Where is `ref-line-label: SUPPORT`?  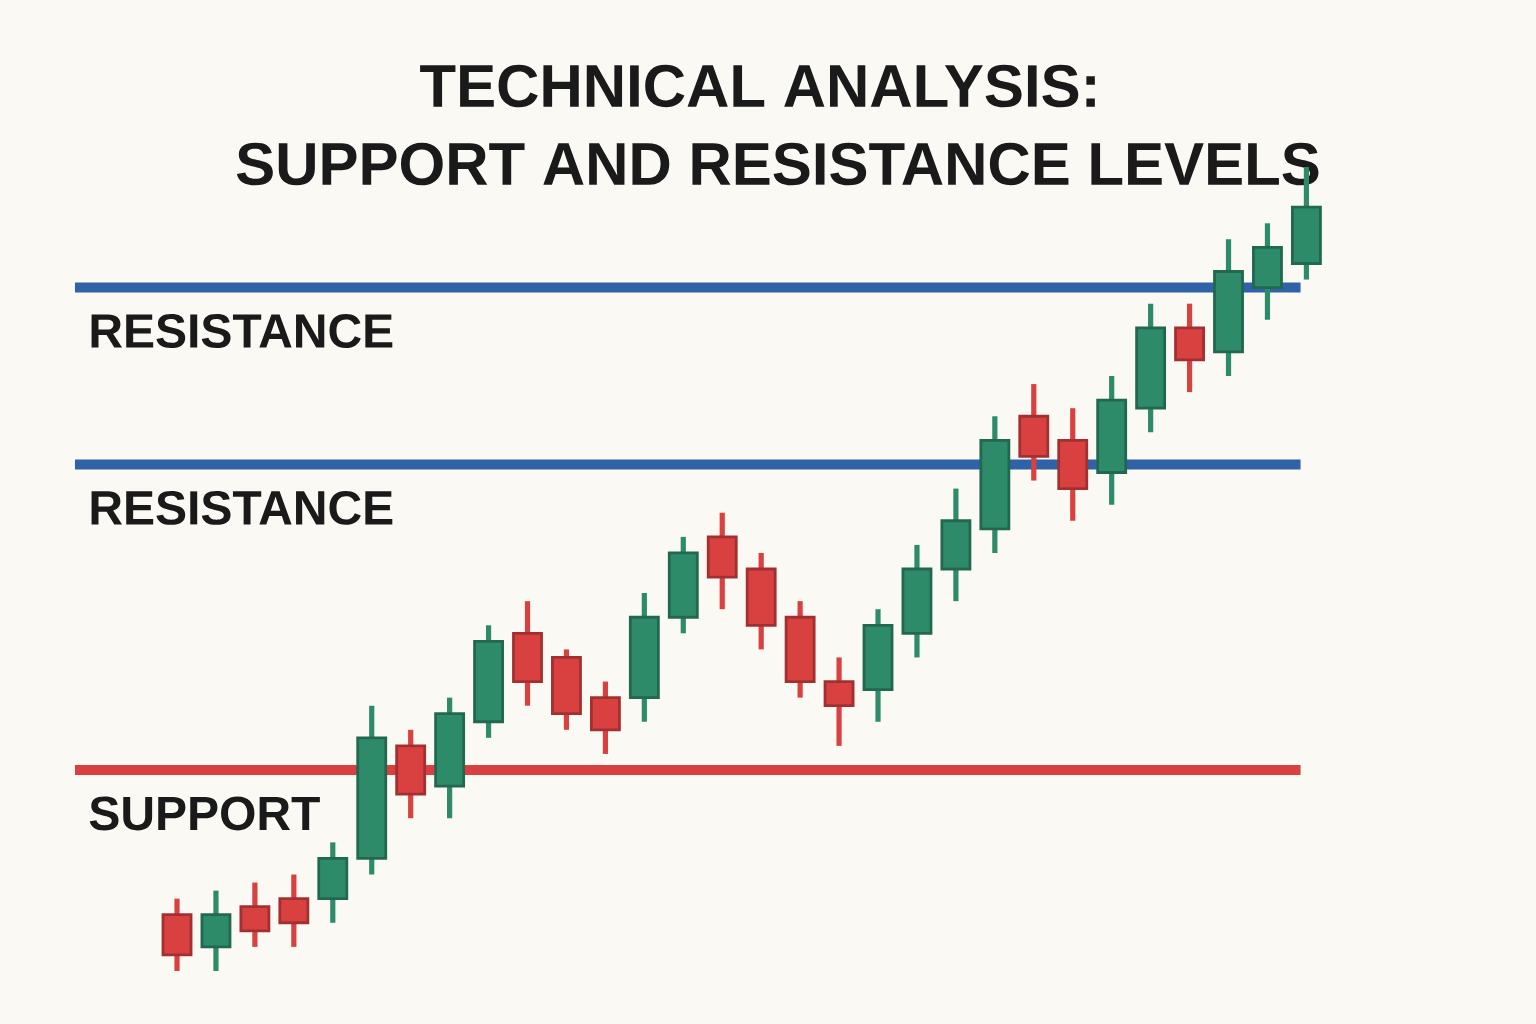
ref-line-label: SUPPORT is located at coordinates (204, 813).